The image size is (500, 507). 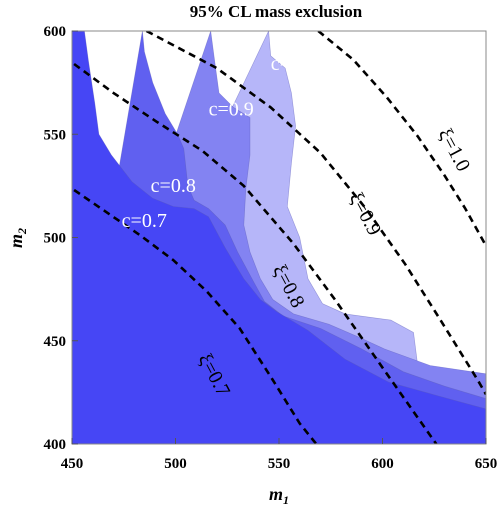 What do you see at coordinates (486, 464) in the screenshot?
I see `x-tick-label: 650` at bounding box center [486, 464].